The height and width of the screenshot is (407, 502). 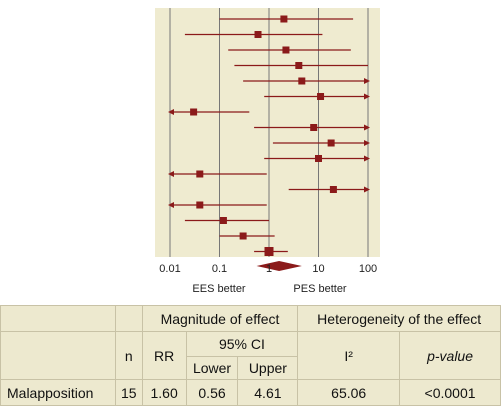 I want to click on pvalue-header: p-value, so click(x=450, y=355).